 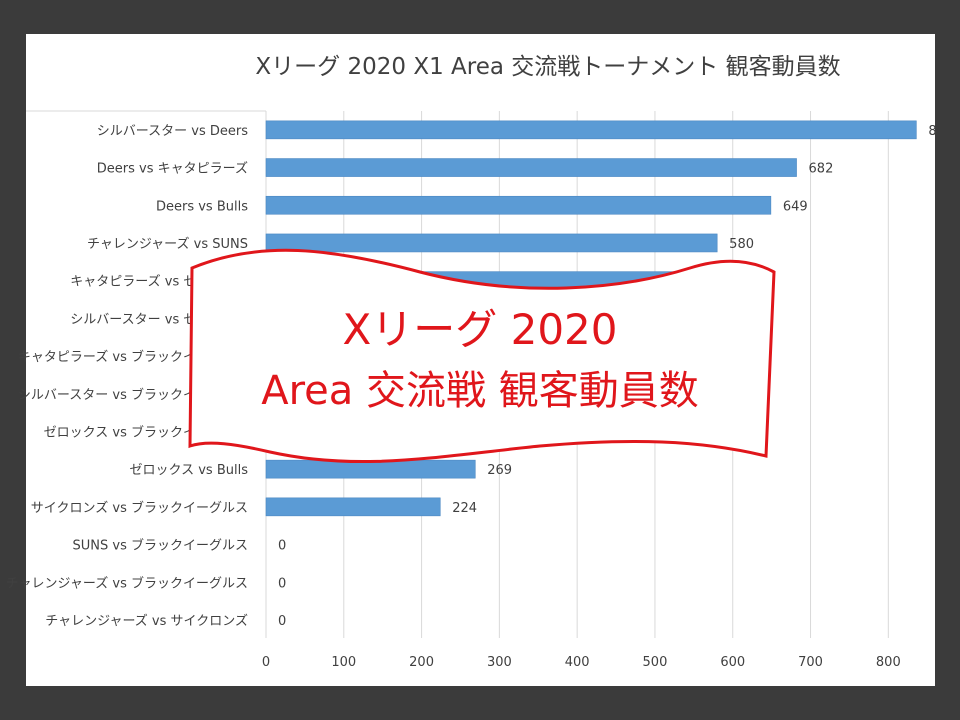 What do you see at coordinates (172, 169) in the screenshot?
I see `category-label: Deers vs キャタピラーズ` at bounding box center [172, 169].